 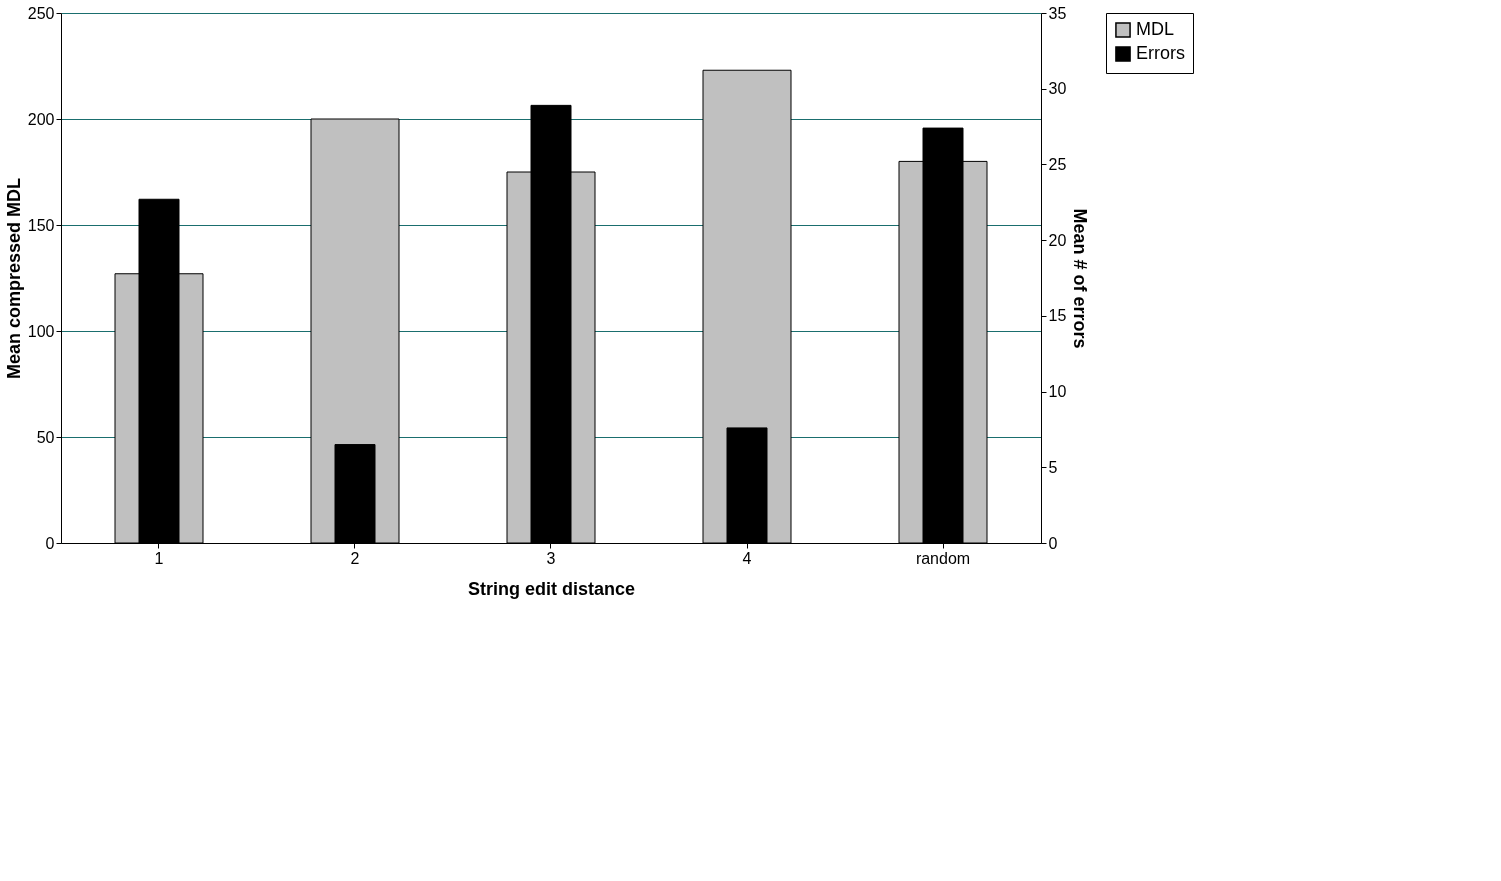 I want to click on y2-tick-label: 35, so click(x=1057, y=13).